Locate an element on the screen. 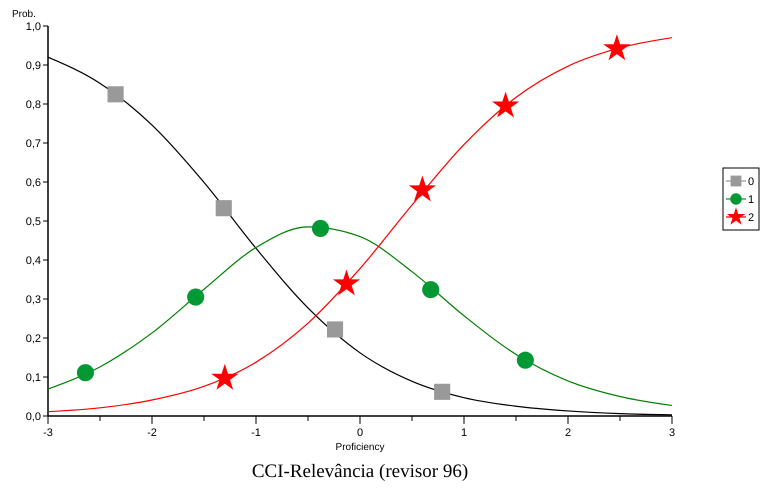 This screenshot has height=495, width=763. x-axis-title: Proficiency is located at coordinates (360, 447).